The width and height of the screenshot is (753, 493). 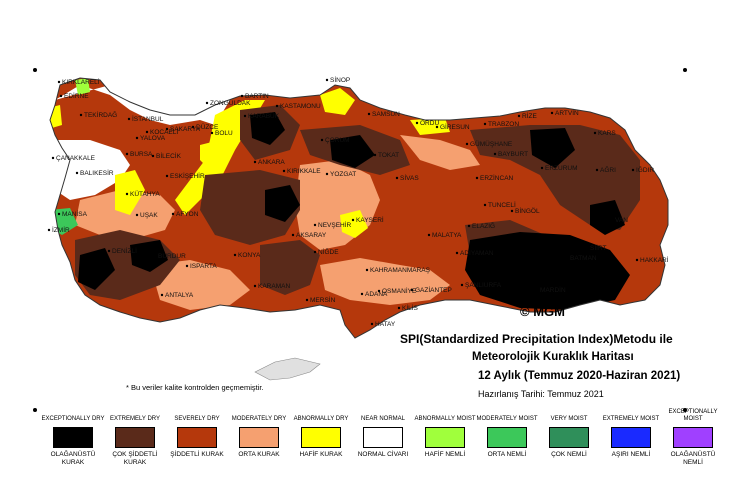 What do you see at coordinates (693, 437) in the screenshot?
I see `legend-item: EXCEPTIONALLY MOIST OLAĞANÜSTÜ NEMLİ` at bounding box center [693, 437].